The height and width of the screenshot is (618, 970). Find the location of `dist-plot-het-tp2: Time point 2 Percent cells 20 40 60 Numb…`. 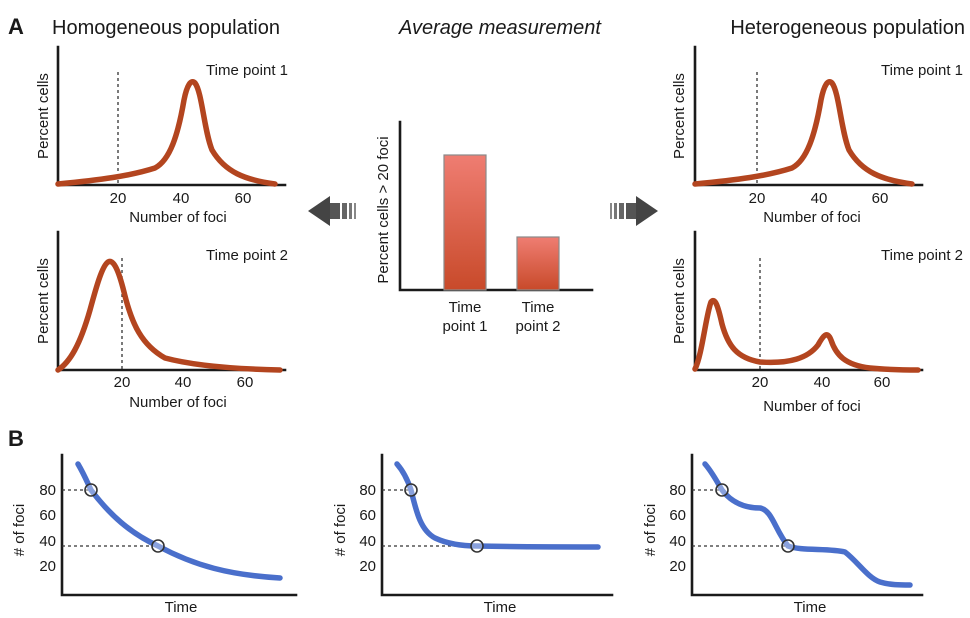

dist-plot-het-tp2: Time point 2 Percent cells 20 40 60 Numb… is located at coordinates (817, 322).